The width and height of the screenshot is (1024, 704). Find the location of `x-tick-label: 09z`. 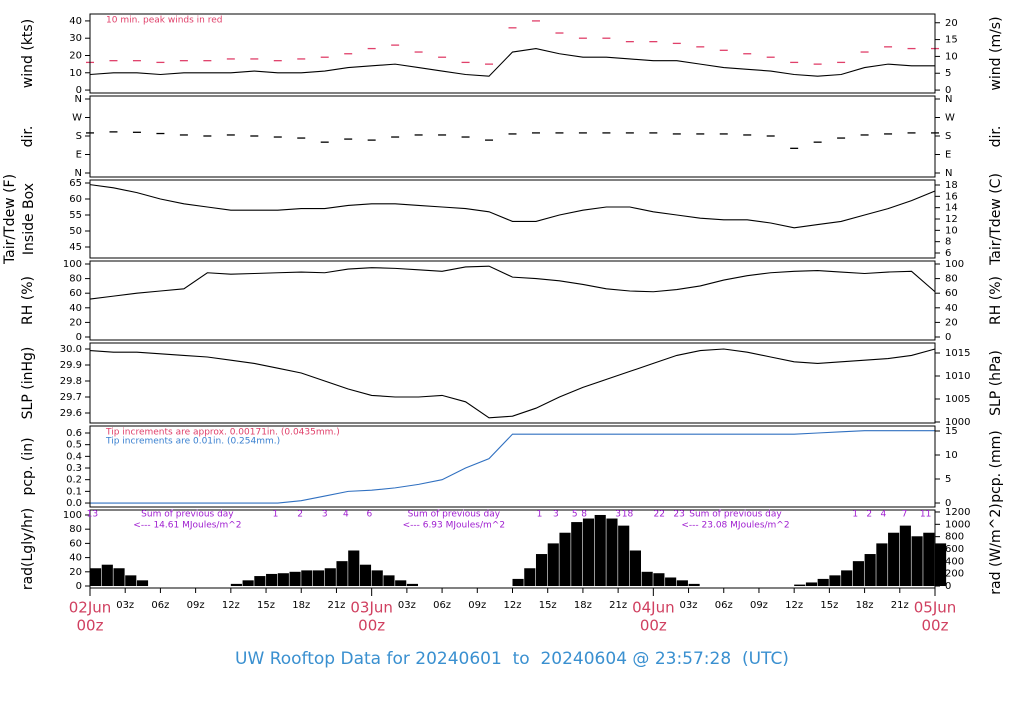

x-tick-label: 09z is located at coordinates (477, 605).